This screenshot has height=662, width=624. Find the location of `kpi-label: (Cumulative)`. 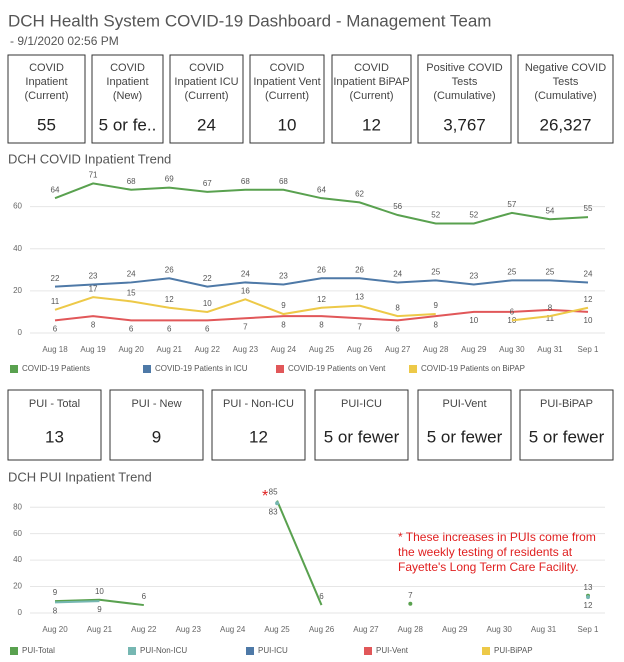

kpi-label: (Cumulative) is located at coordinates (565, 96).